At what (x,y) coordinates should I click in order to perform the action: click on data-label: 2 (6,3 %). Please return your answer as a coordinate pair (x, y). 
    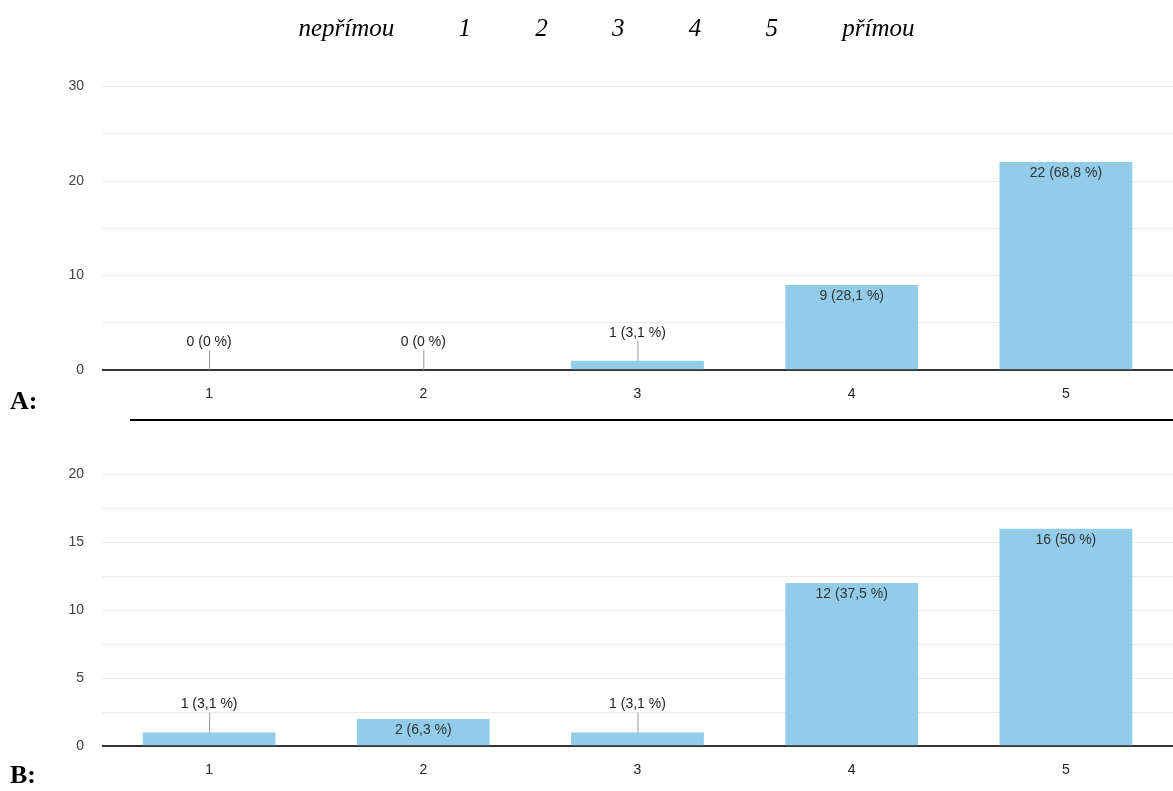
    Looking at the image, I should click on (423, 728).